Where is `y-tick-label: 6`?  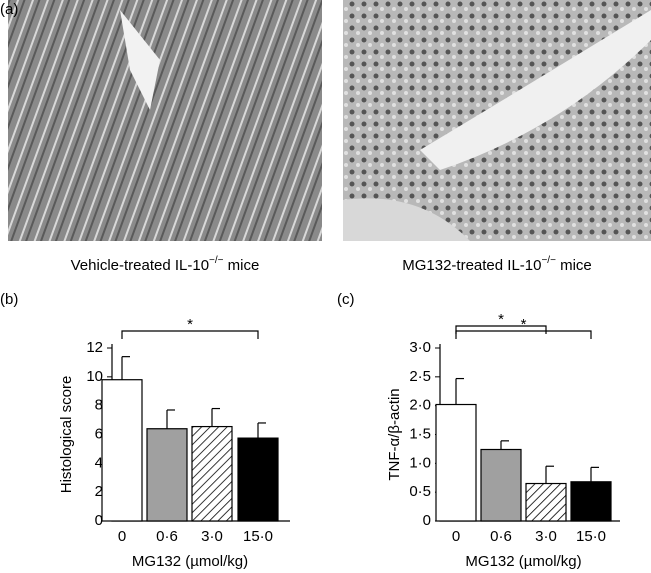
y-tick-label: 6 is located at coordinates (99, 433).